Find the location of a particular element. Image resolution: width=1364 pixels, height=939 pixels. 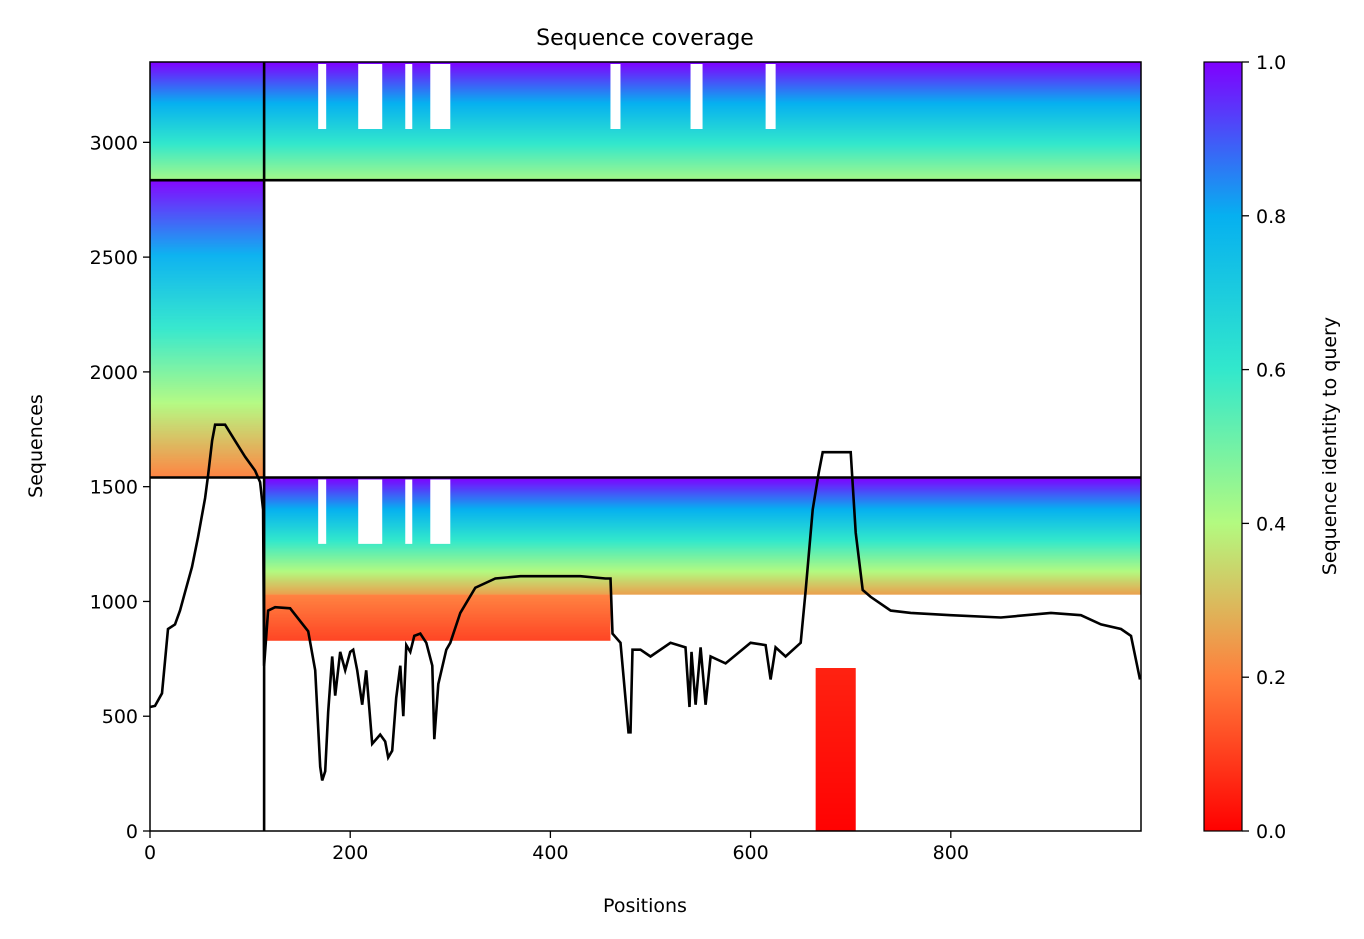

colorbar-gradient is located at coordinates (1223, 446).